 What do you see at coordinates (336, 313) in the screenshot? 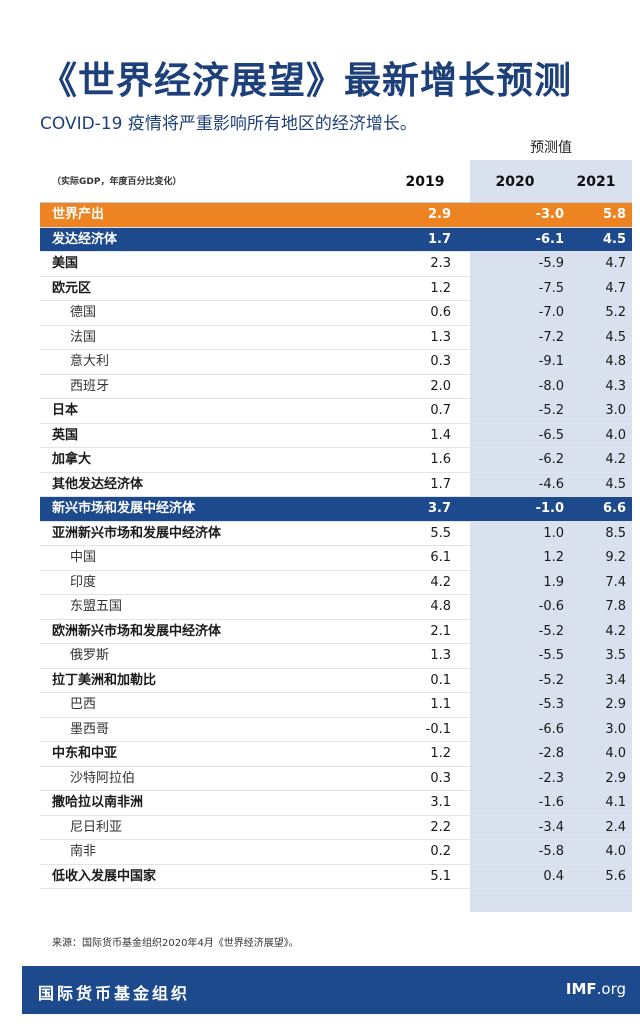
I see `table-row: 德国 0.6 -7.0 5.2` at bounding box center [336, 313].